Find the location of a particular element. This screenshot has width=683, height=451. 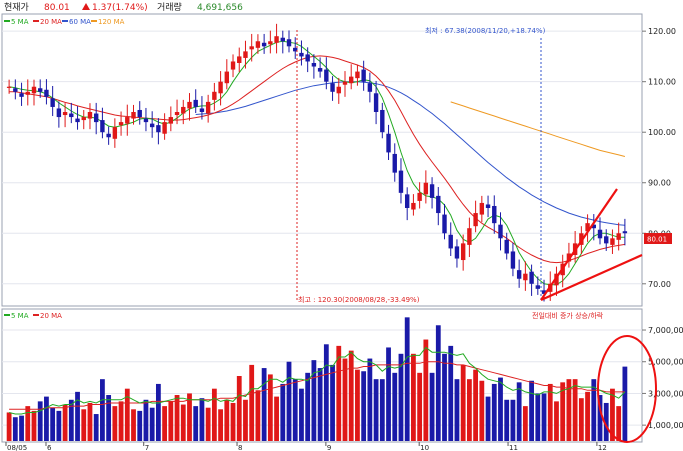

price-tick-label: 110.00 is located at coordinates (662, 82).